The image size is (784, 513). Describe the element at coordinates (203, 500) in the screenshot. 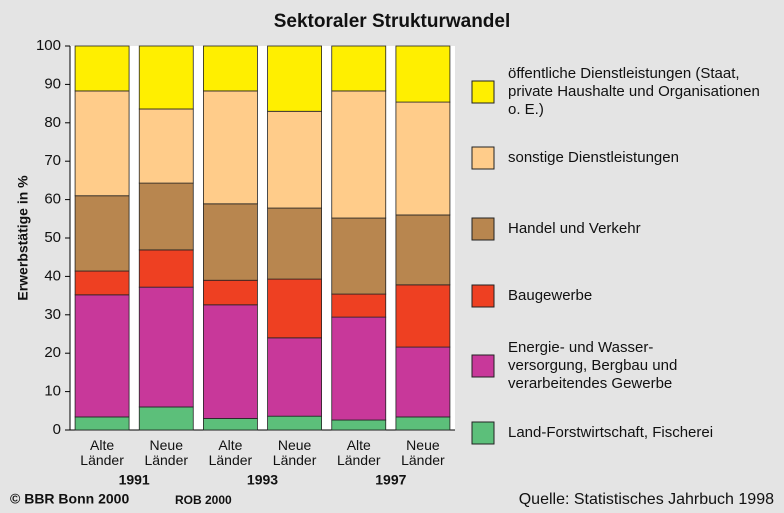

I see `footer: ROB 2000` at that location.